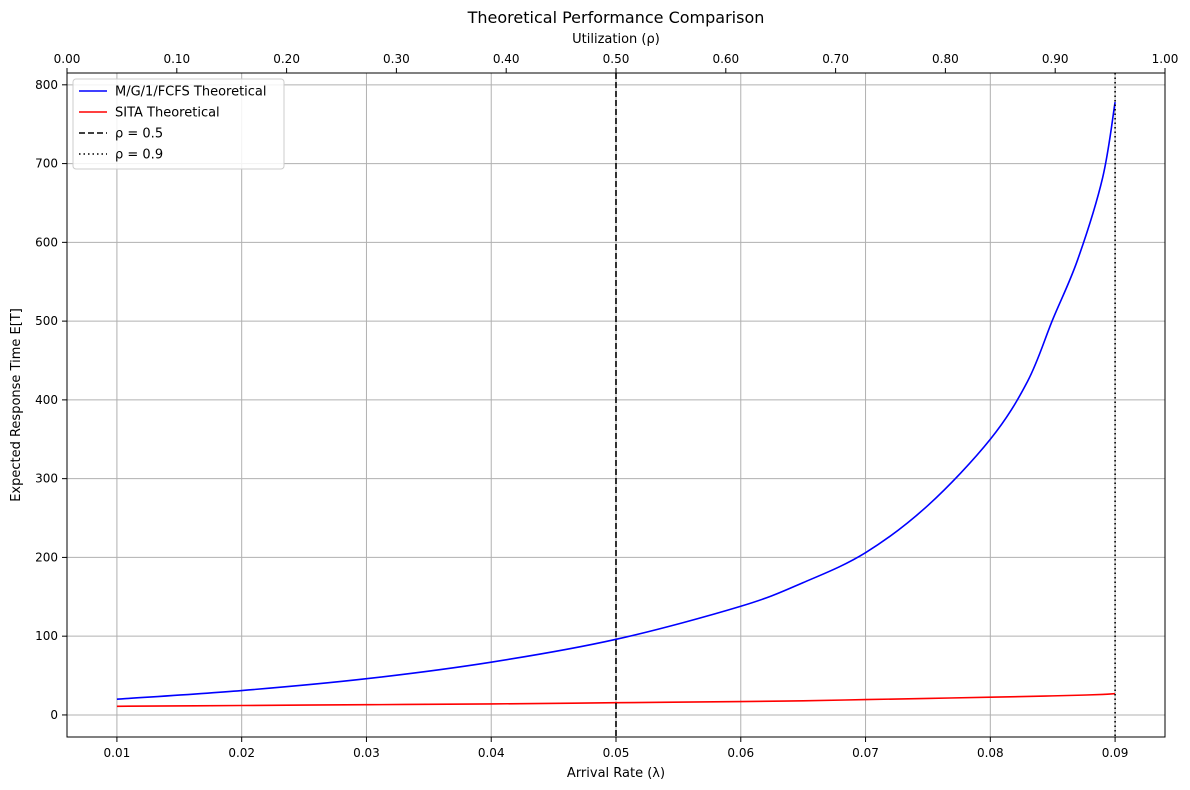 This screenshot has height=790, width=1190. I want to click on top-x-tick-label: 0.70, so click(835, 59).